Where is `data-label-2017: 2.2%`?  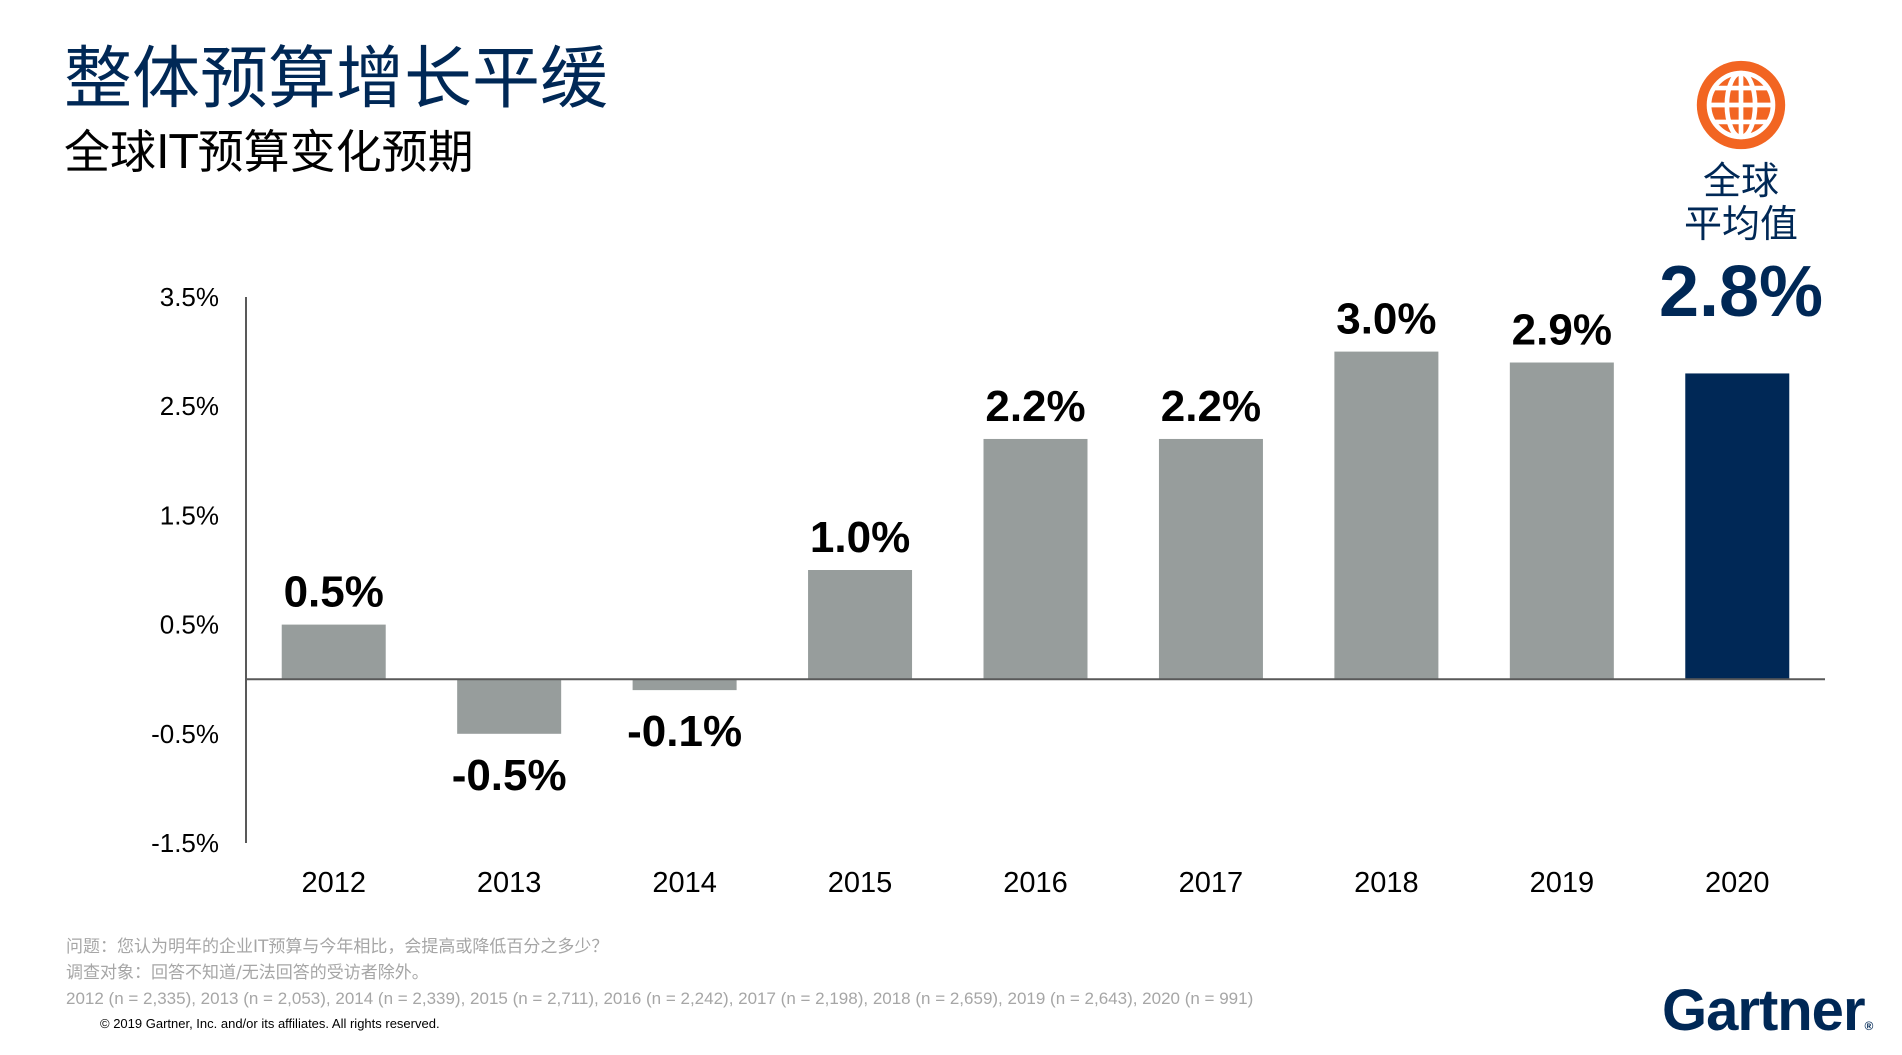 data-label-2017: 2.2% is located at coordinates (1211, 406).